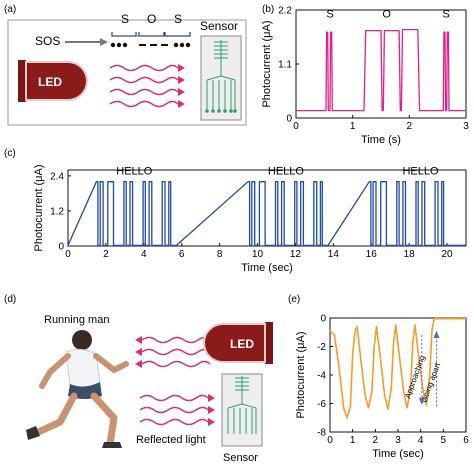 The image size is (474, 468). I want to click on morse-letter-o: O, so click(151, 19).